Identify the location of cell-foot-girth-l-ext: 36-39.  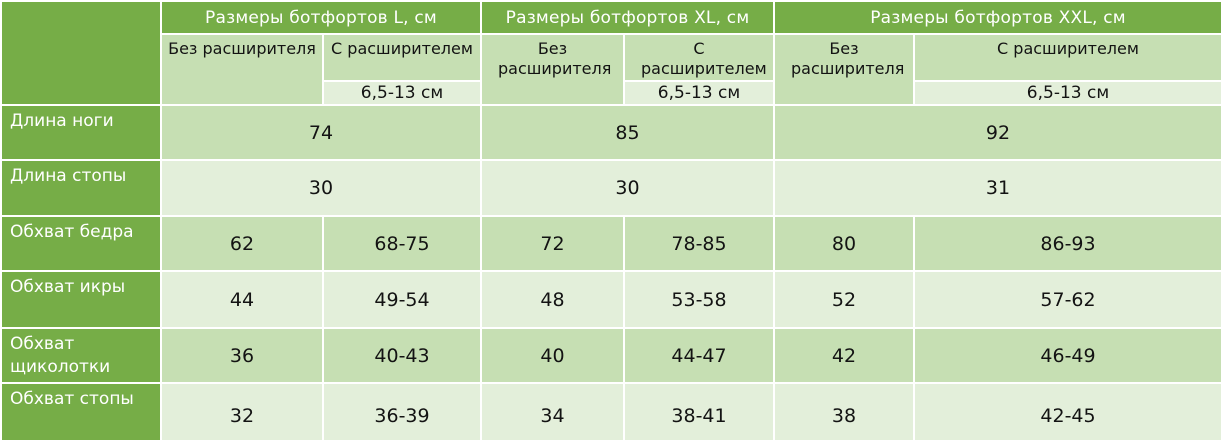
(402, 411).